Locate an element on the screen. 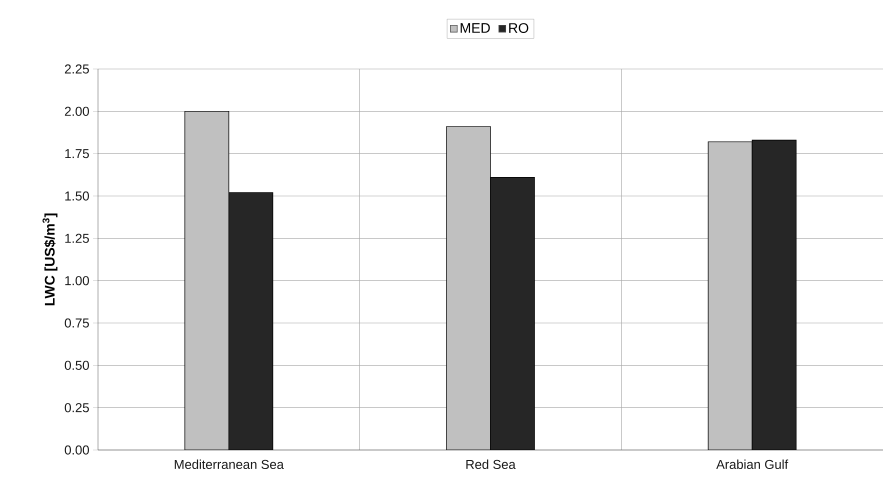 The width and height of the screenshot is (887, 488). y-tick-label: 2.00 is located at coordinates (76, 111).